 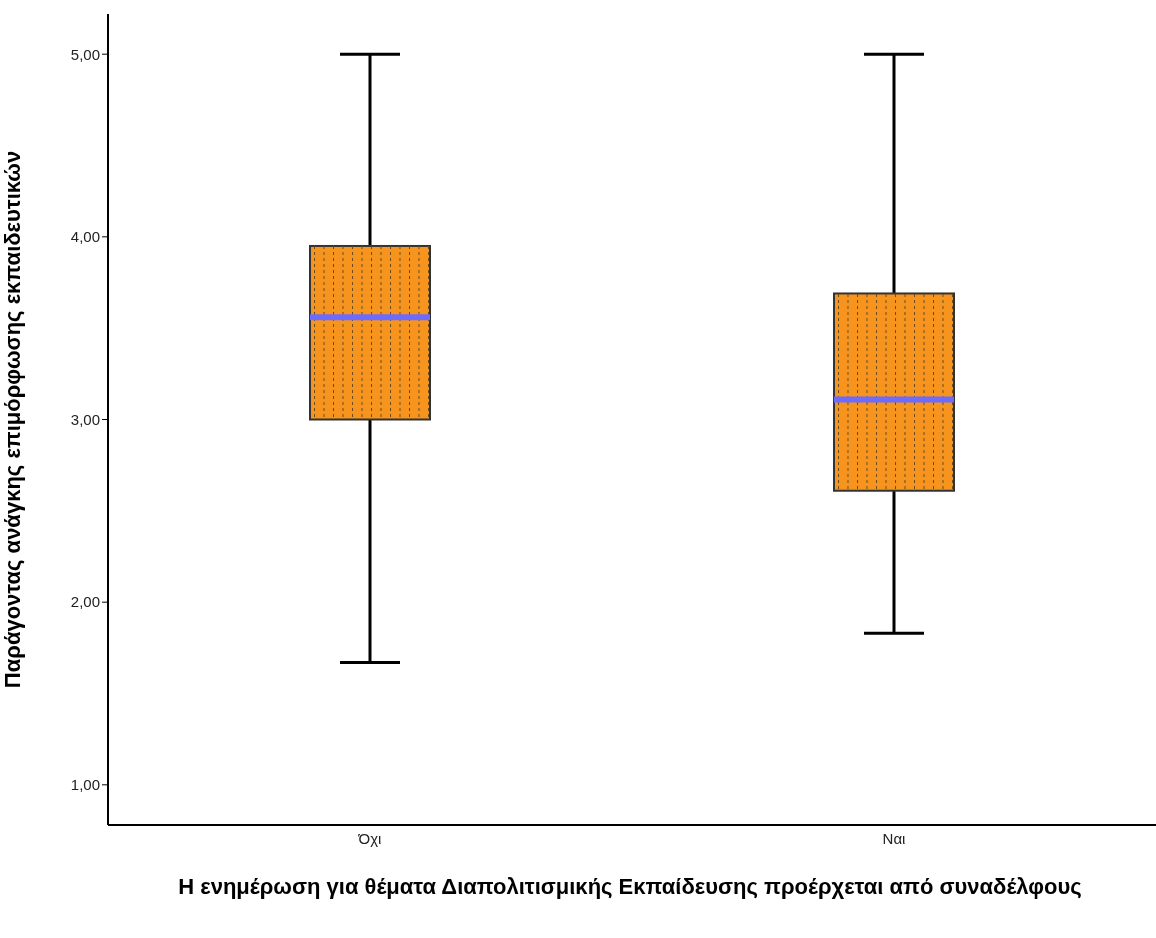 What do you see at coordinates (12, 419) in the screenshot?
I see `y-axis-title: Παράγοντας ανάγκης επιμόρφωσης εκπαιδευτικών` at bounding box center [12, 419].